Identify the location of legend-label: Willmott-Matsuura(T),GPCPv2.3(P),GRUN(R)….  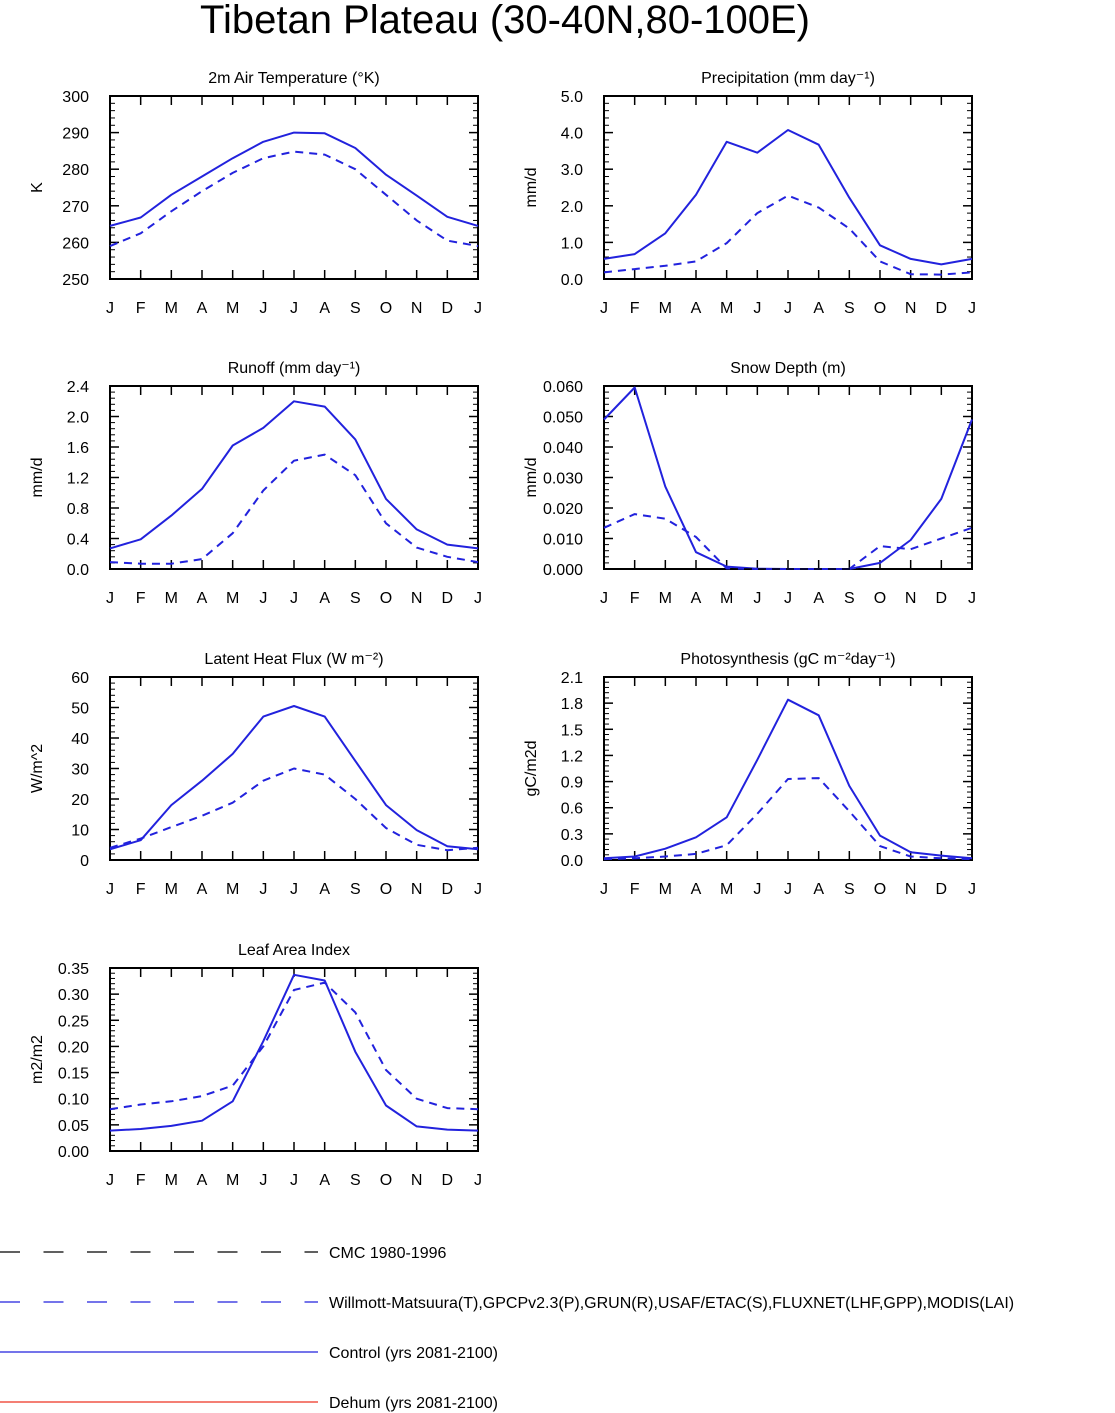
(671, 1303).